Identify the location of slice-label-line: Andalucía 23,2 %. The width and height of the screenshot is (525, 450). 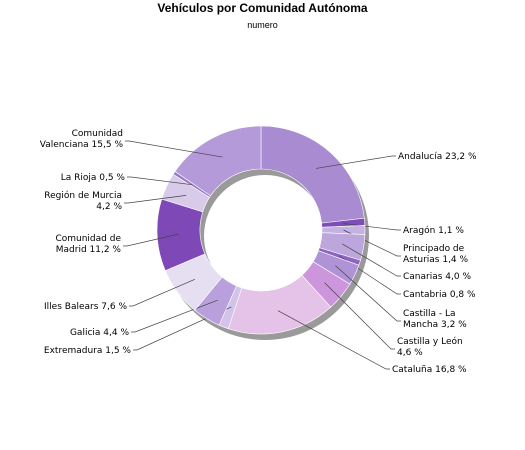
(437, 157).